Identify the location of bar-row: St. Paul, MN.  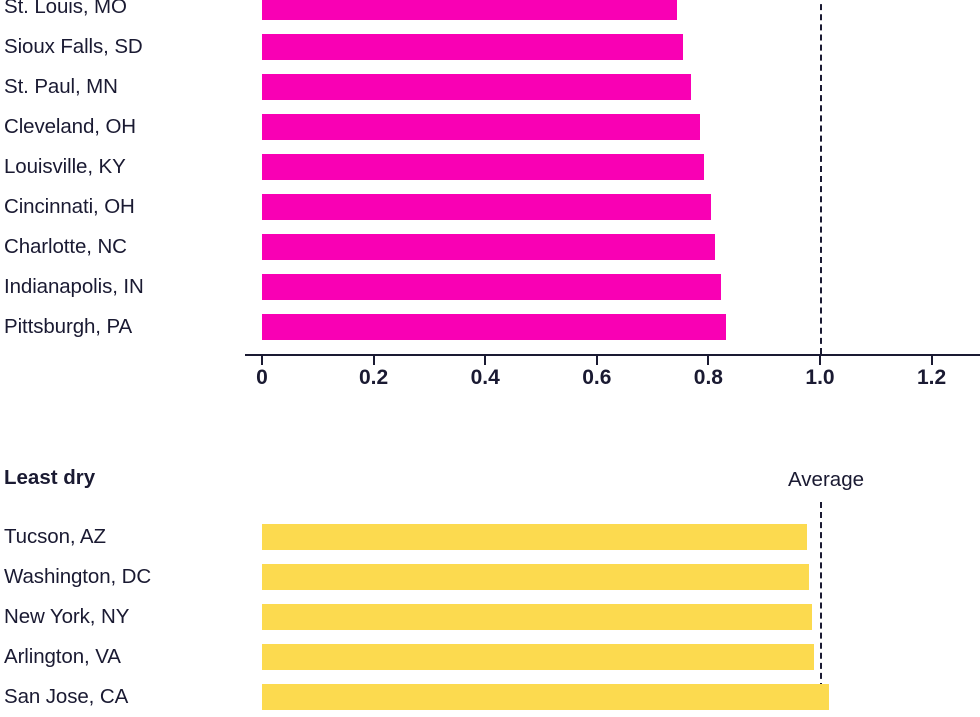
(490, 87).